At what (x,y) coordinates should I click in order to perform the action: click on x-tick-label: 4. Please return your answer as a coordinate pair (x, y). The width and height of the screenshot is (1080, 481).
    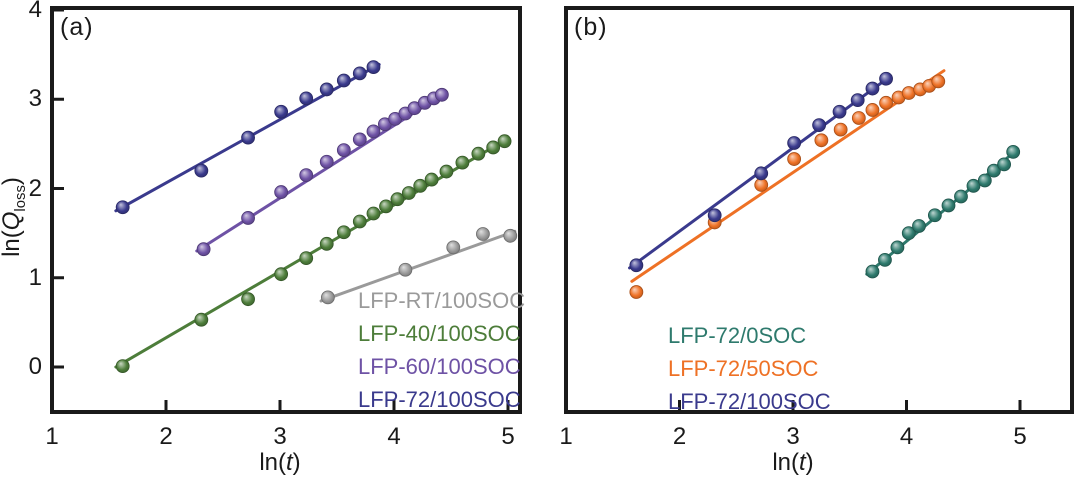
    Looking at the image, I should click on (906, 436).